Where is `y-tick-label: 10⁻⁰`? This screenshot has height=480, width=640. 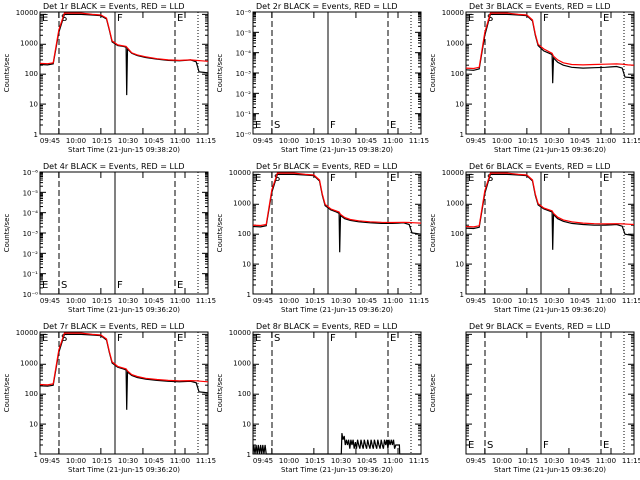 y-tick-label: 10⁻⁰ is located at coordinates (31, 295).